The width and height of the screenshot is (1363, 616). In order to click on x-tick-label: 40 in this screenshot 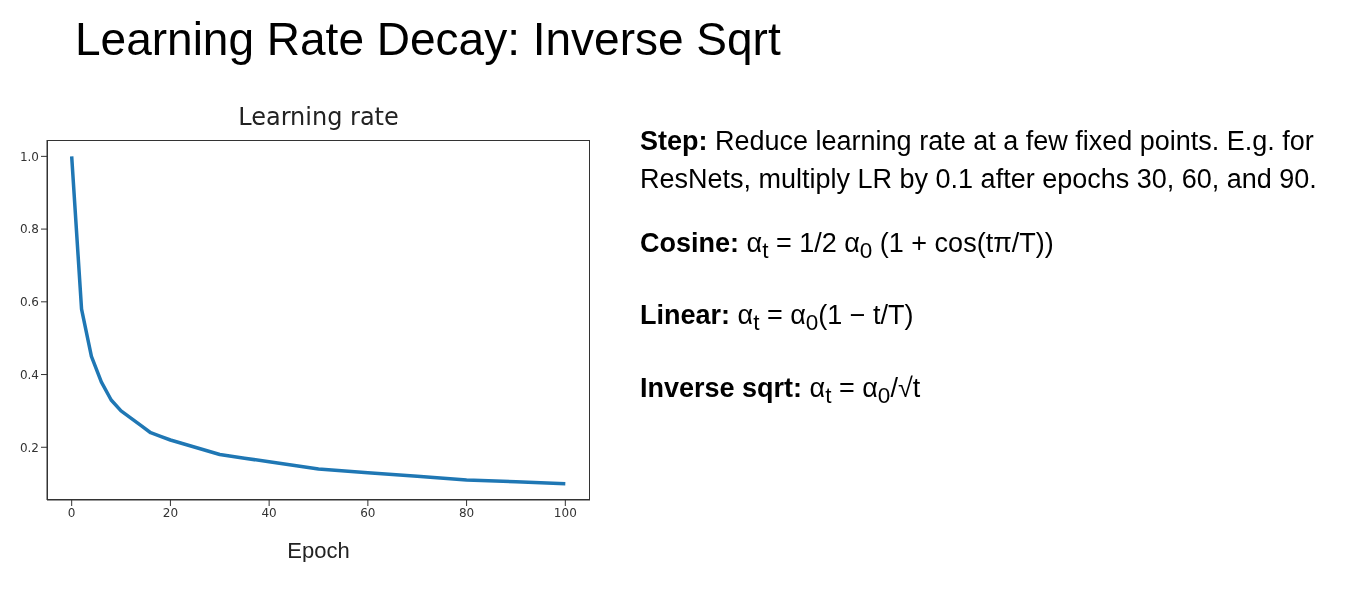, I will do `click(269, 512)`.